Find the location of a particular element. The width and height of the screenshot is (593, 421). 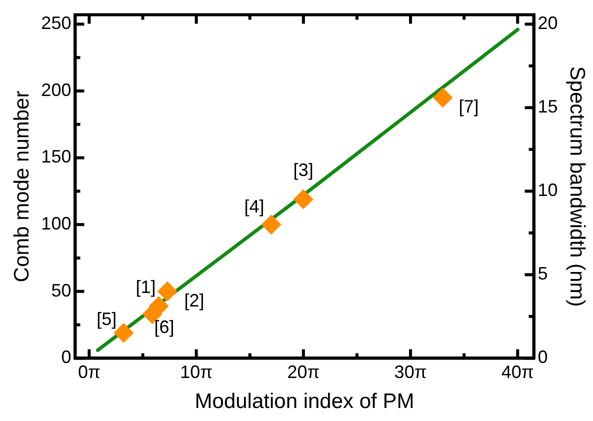

annotation: [4] is located at coordinates (254, 206).